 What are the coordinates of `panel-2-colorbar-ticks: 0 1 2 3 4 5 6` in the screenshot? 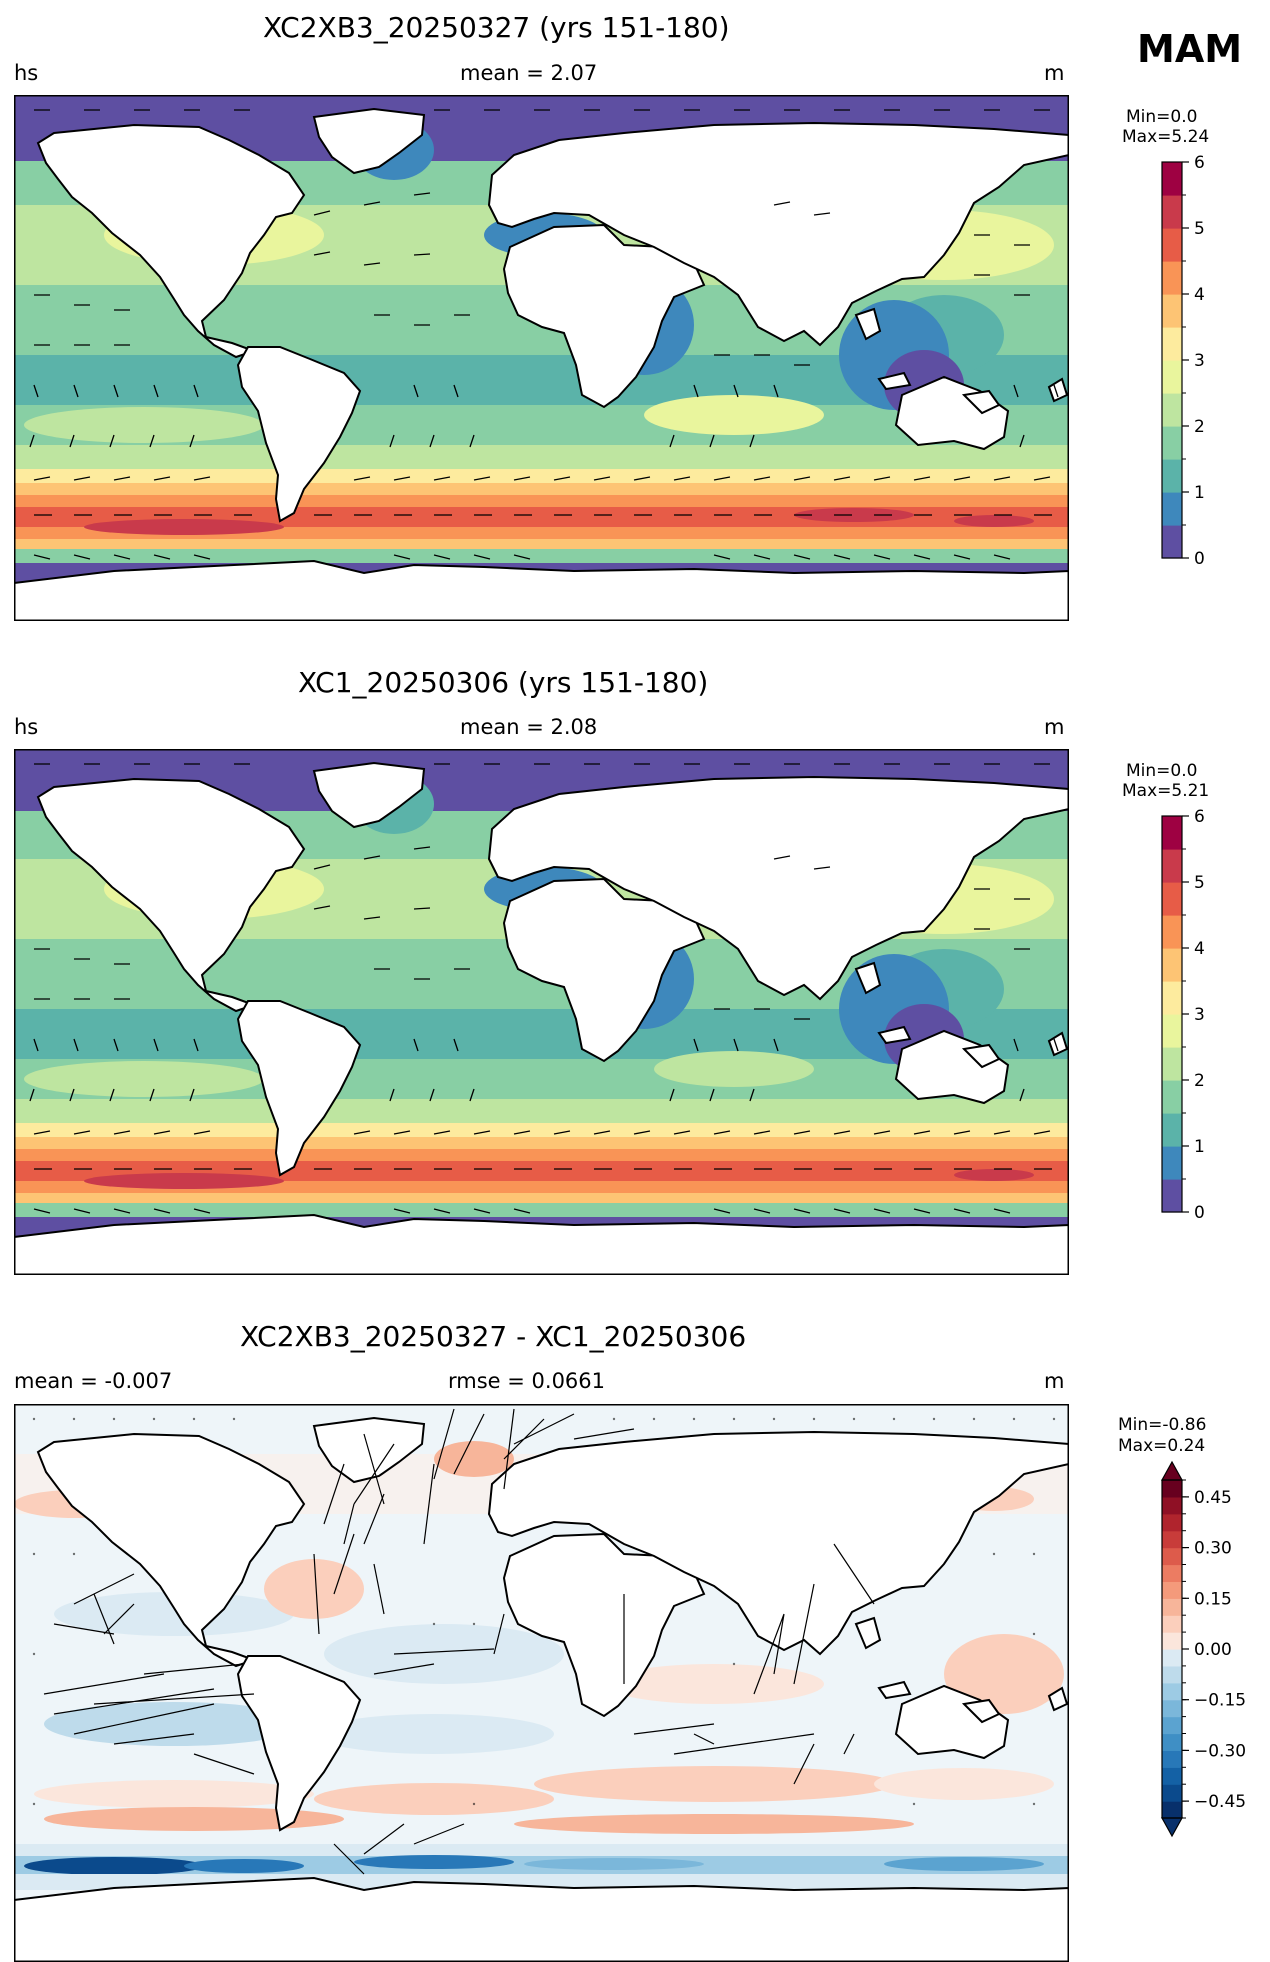 It's located at (1193, 1015).